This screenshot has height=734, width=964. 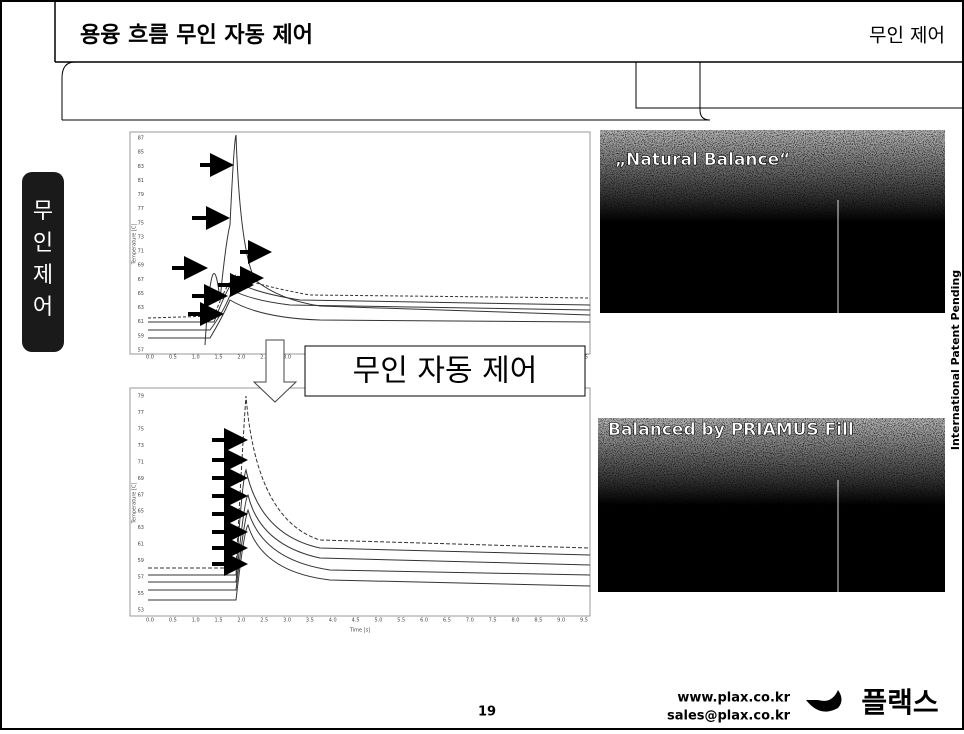 I want to click on x-tick-label: 7.0, so click(x=470, y=621).